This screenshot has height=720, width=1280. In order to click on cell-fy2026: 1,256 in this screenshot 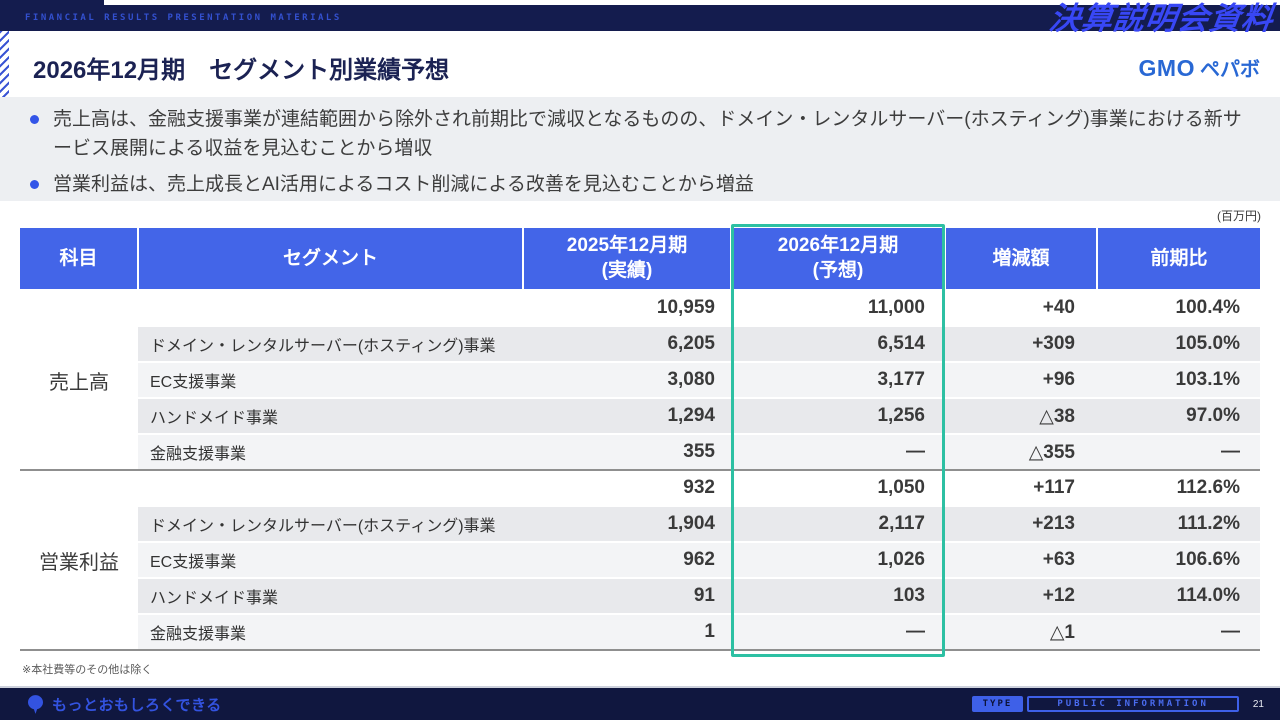, I will do `click(838, 416)`.